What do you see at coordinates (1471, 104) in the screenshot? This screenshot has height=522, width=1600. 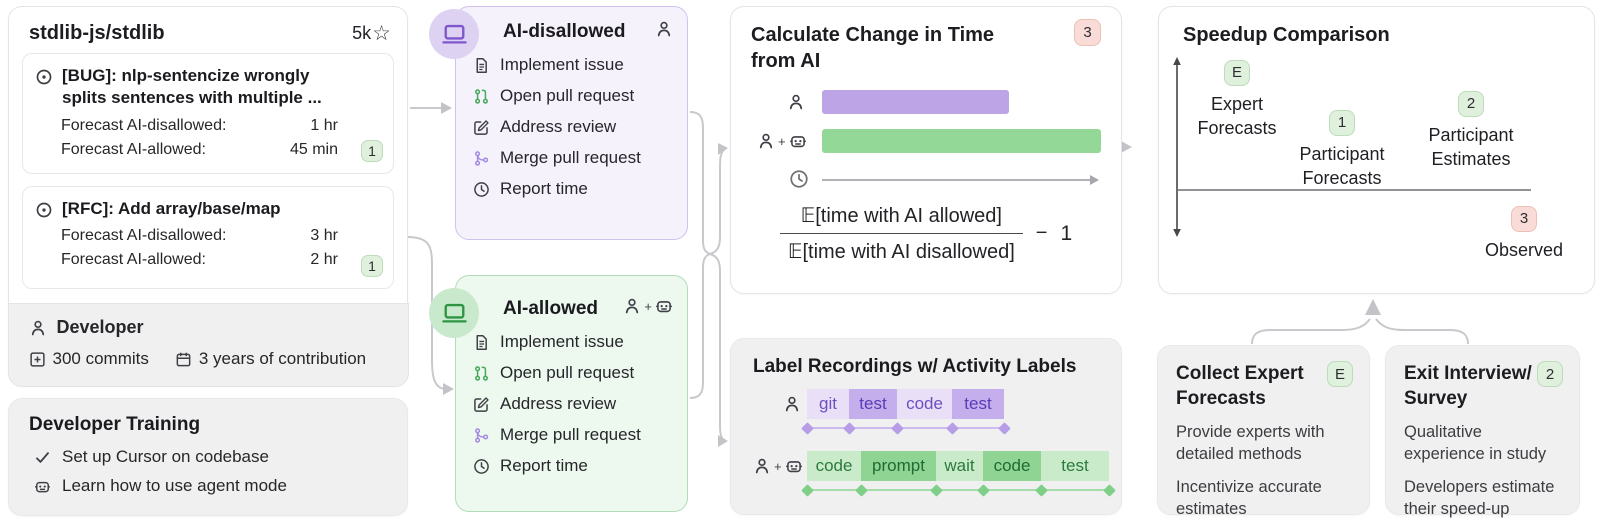 I see `point-badge: 2` at bounding box center [1471, 104].